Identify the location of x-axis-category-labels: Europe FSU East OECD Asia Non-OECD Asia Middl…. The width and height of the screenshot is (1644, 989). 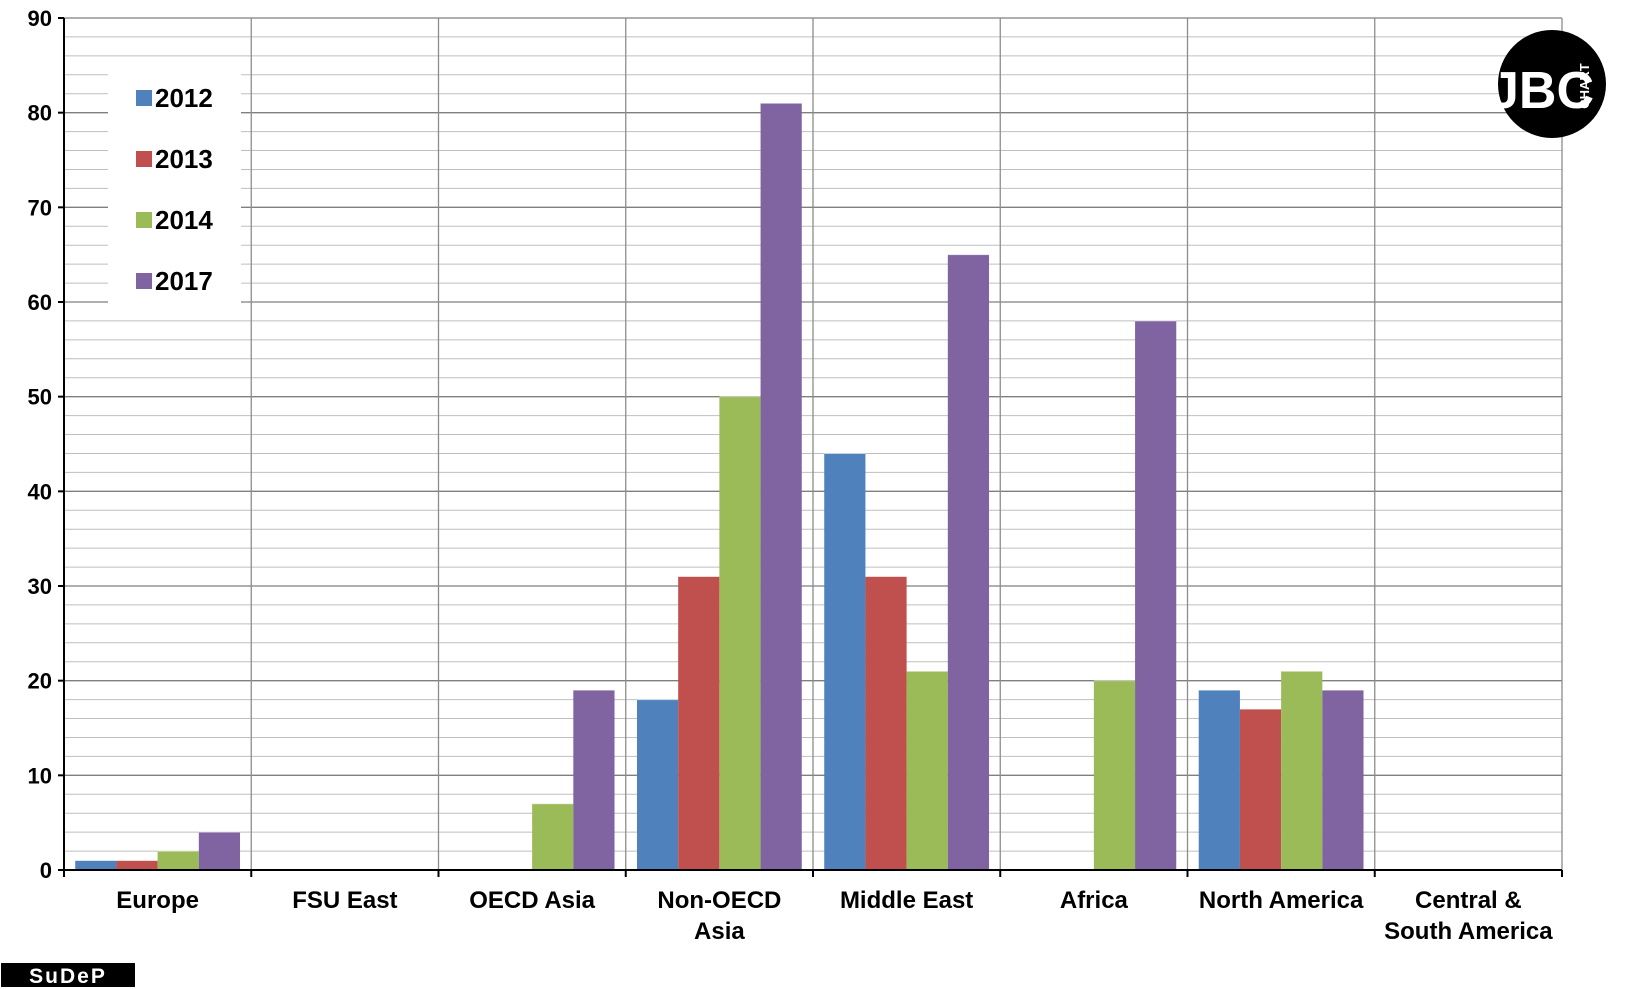
(834, 916).